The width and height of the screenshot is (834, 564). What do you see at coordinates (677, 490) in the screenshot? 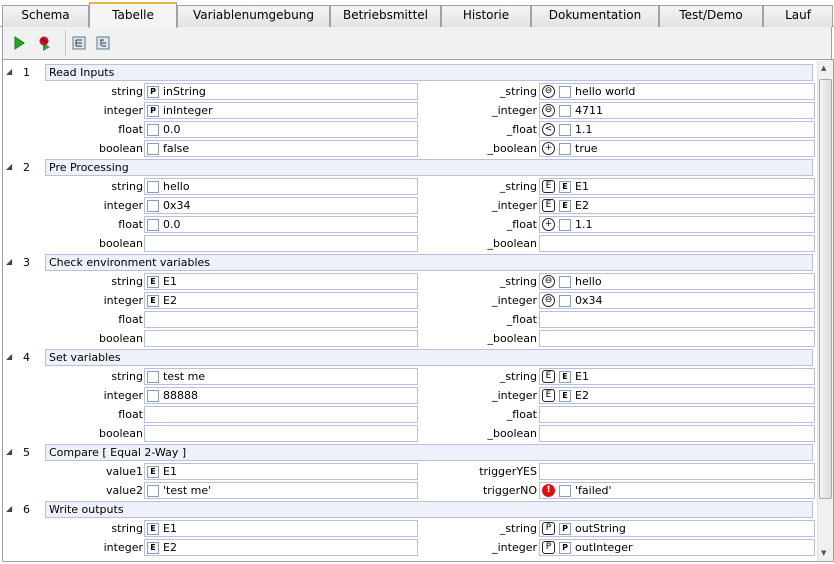
I see `param-field: ! 'failed'` at bounding box center [677, 490].